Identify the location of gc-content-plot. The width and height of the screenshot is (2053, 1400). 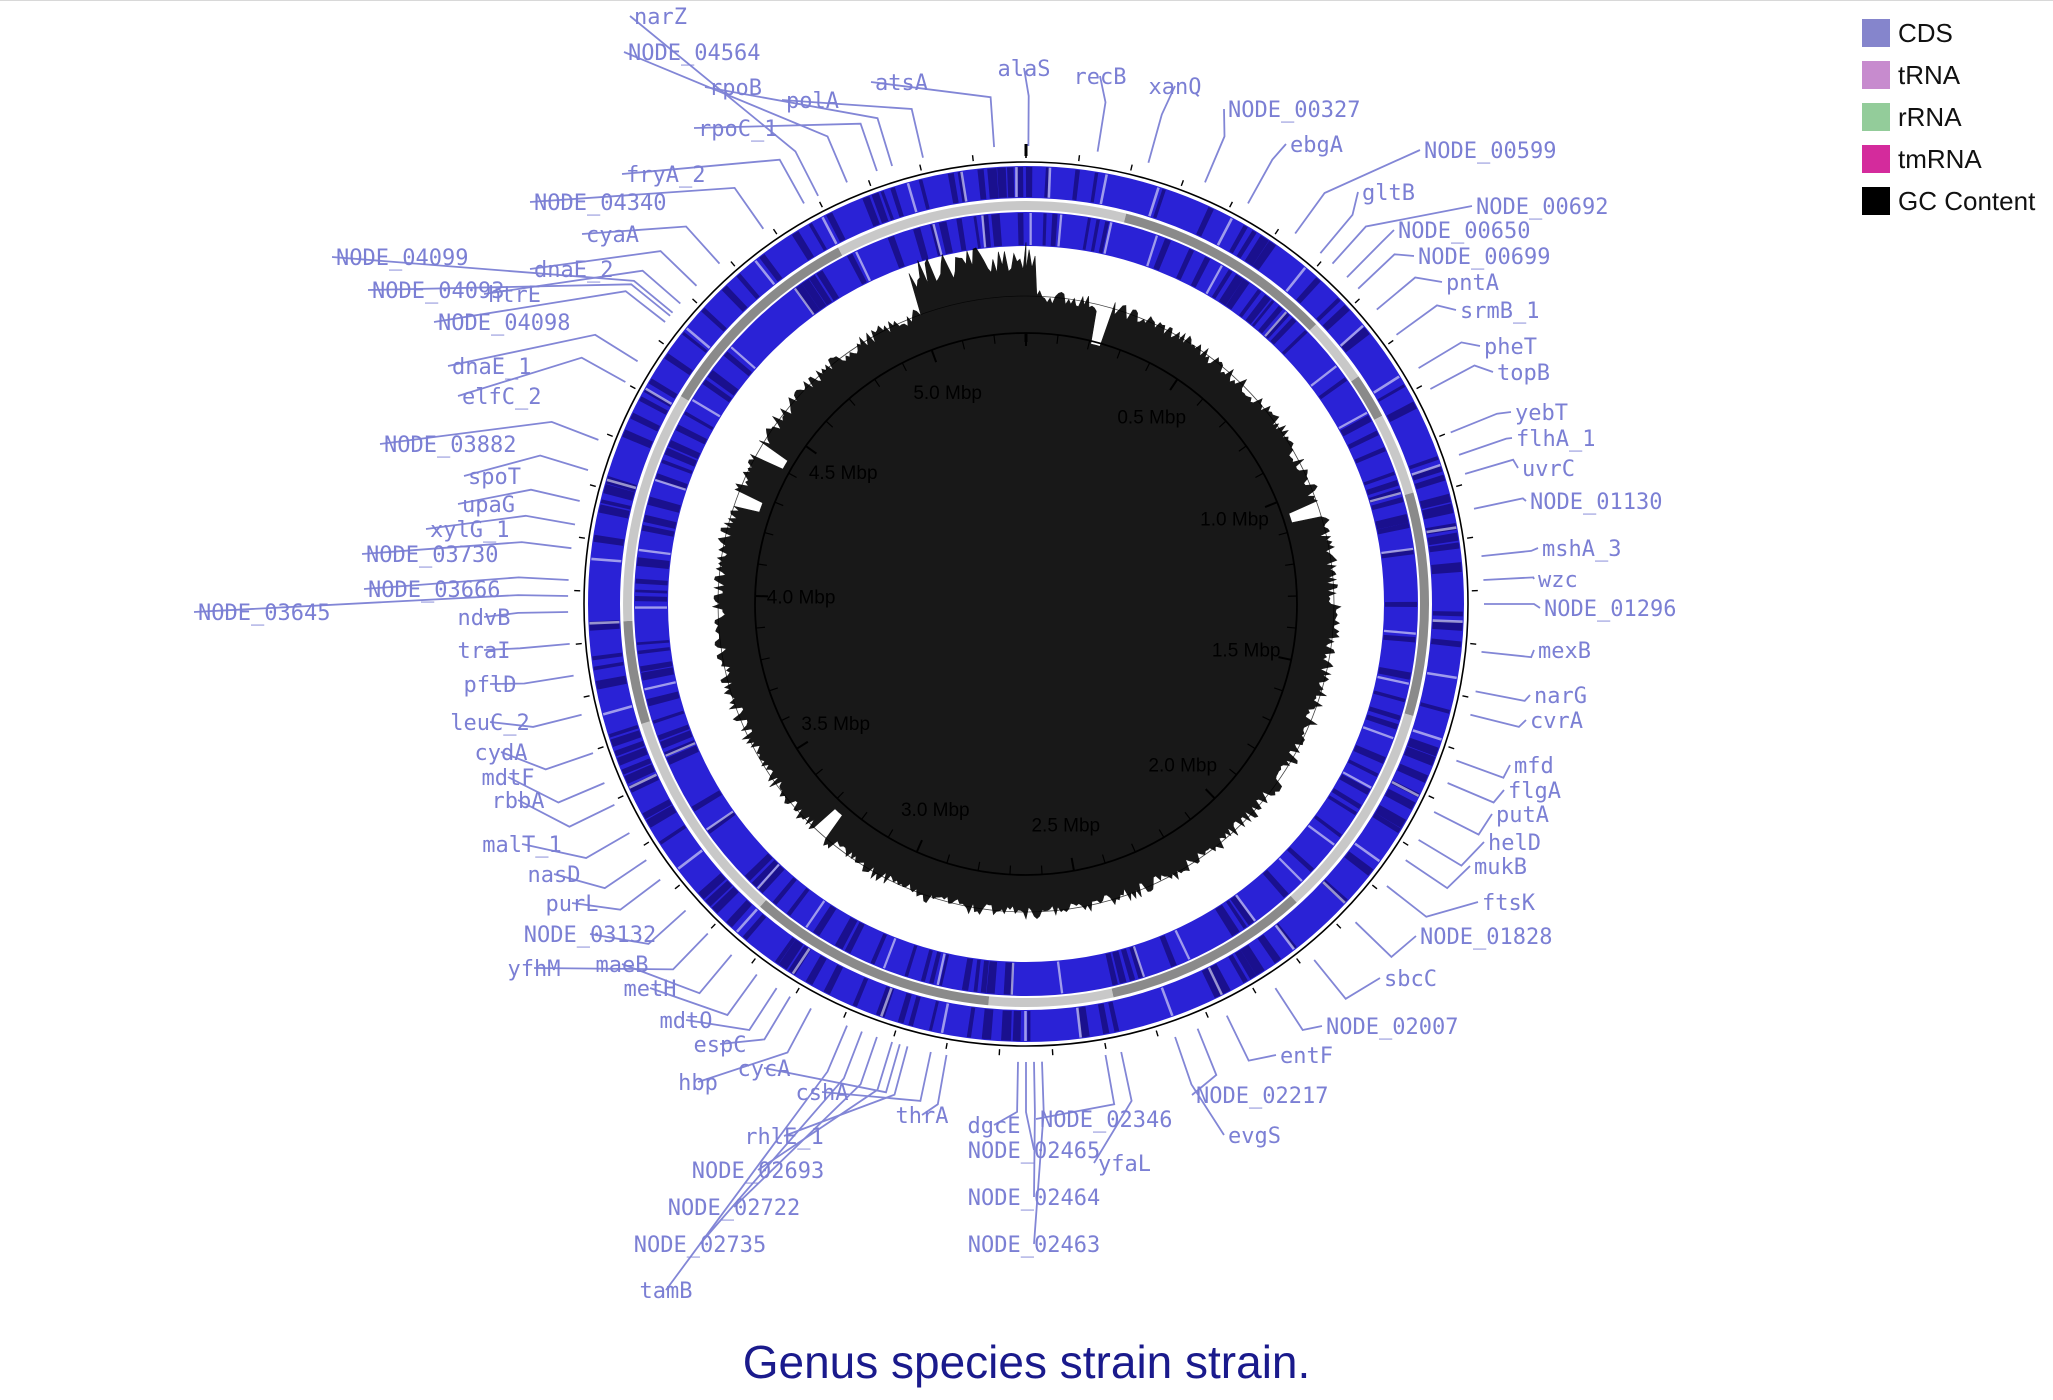
(1026, 581).